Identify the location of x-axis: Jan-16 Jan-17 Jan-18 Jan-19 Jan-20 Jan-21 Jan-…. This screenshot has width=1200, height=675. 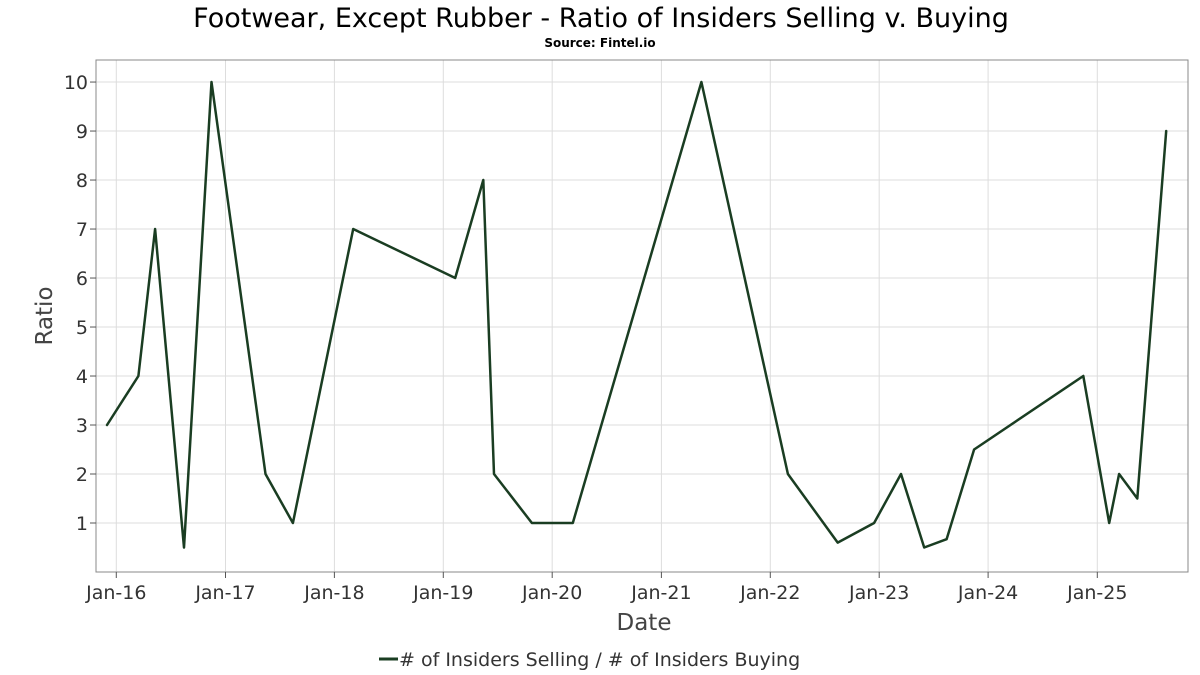
(606, 588).